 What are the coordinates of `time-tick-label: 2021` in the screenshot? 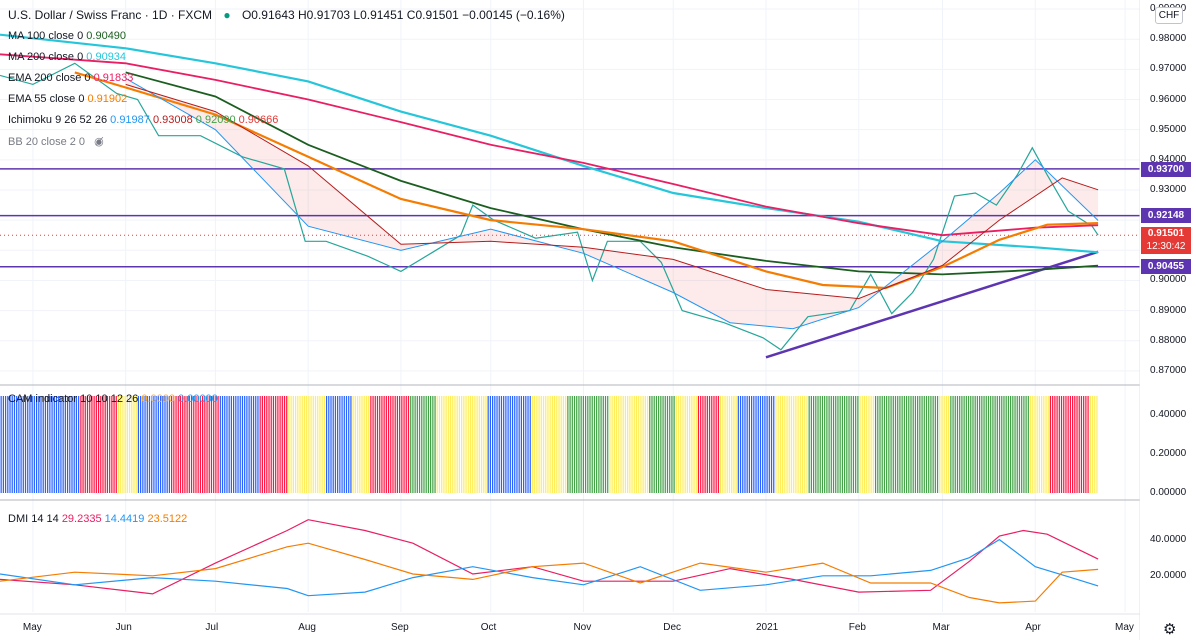 It's located at (767, 627).